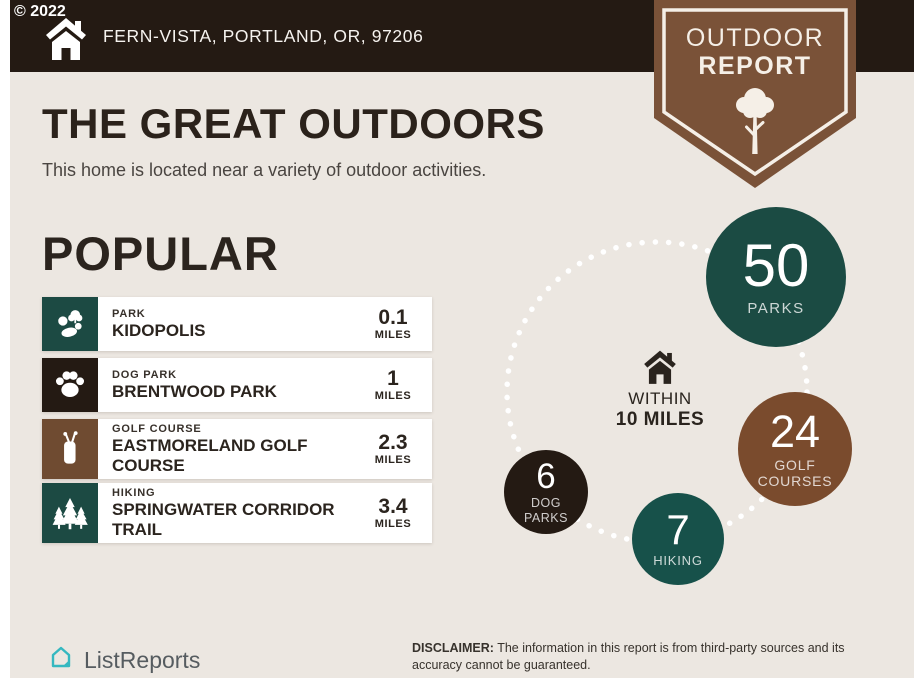 Image resolution: width=924 pixels, height=693 pixels. What do you see at coordinates (546, 510) in the screenshot?
I see `dog-parks-label: DOG PARKS` at bounding box center [546, 510].